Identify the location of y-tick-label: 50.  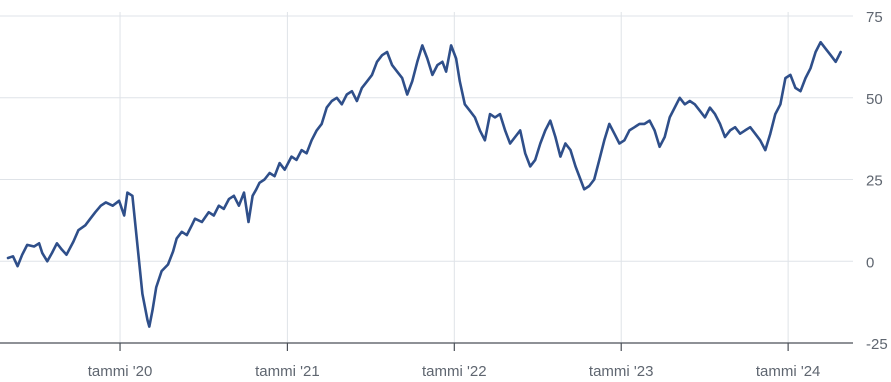
(874, 99).